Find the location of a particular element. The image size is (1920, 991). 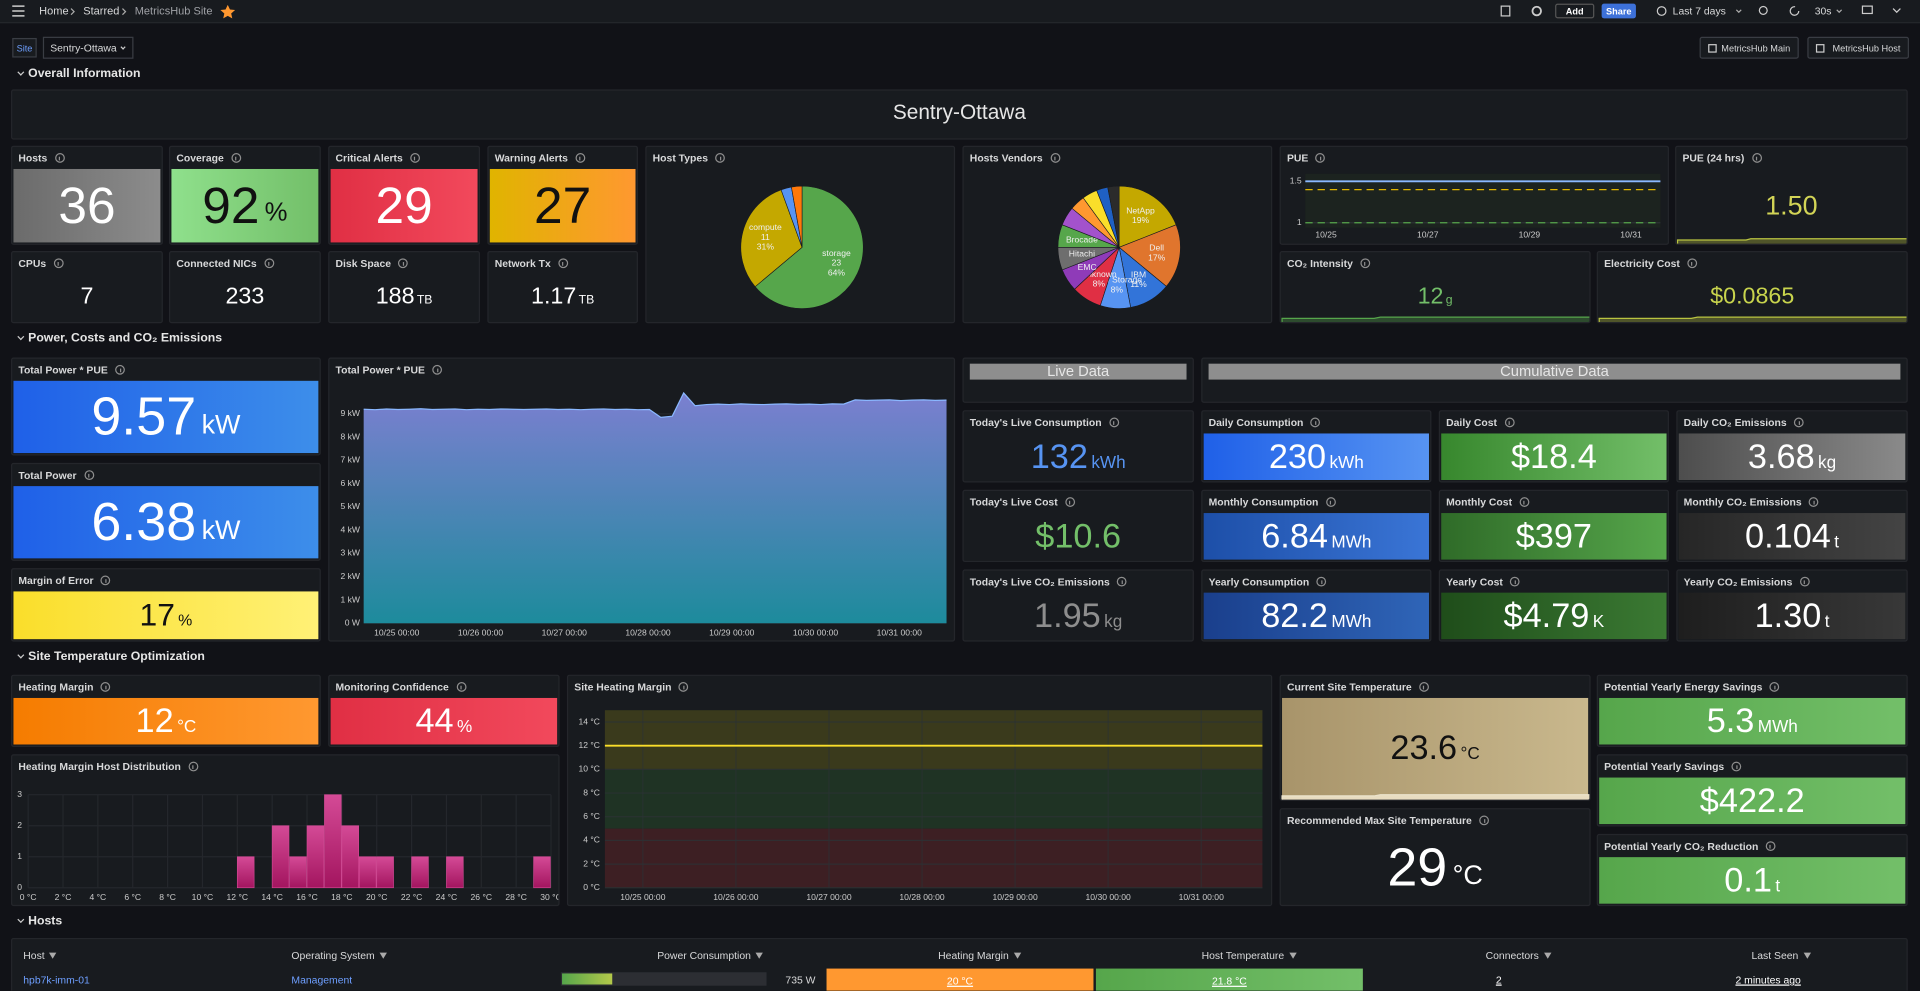

panel-title: Connected NICs is located at coordinates (225, 263).